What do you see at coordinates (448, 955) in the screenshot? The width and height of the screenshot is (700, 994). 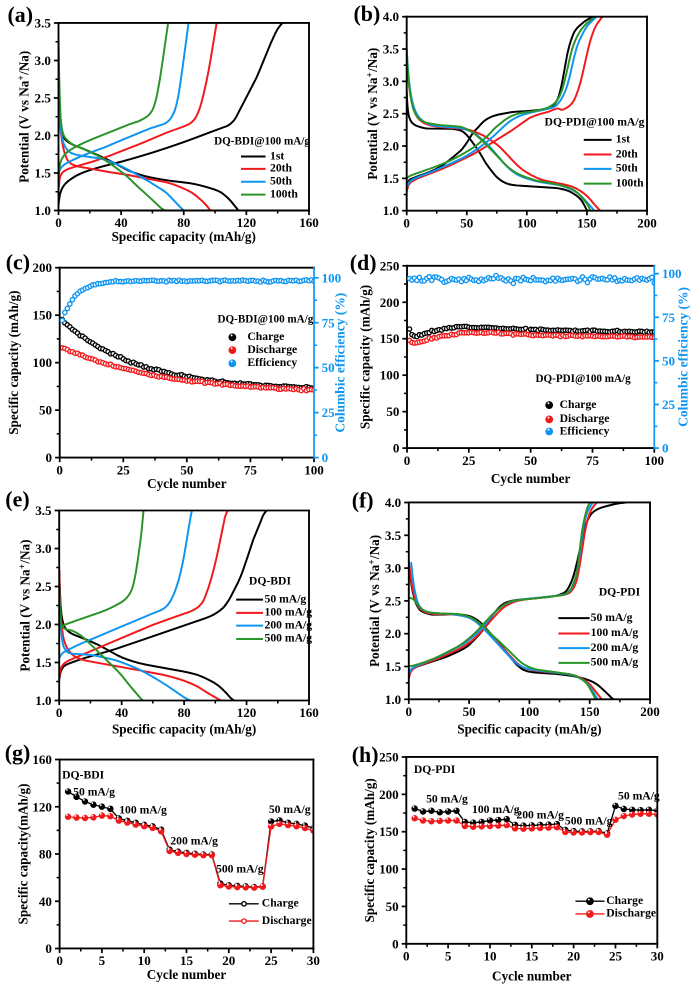 I see `svg-text: 5` at bounding box center [448, 955].